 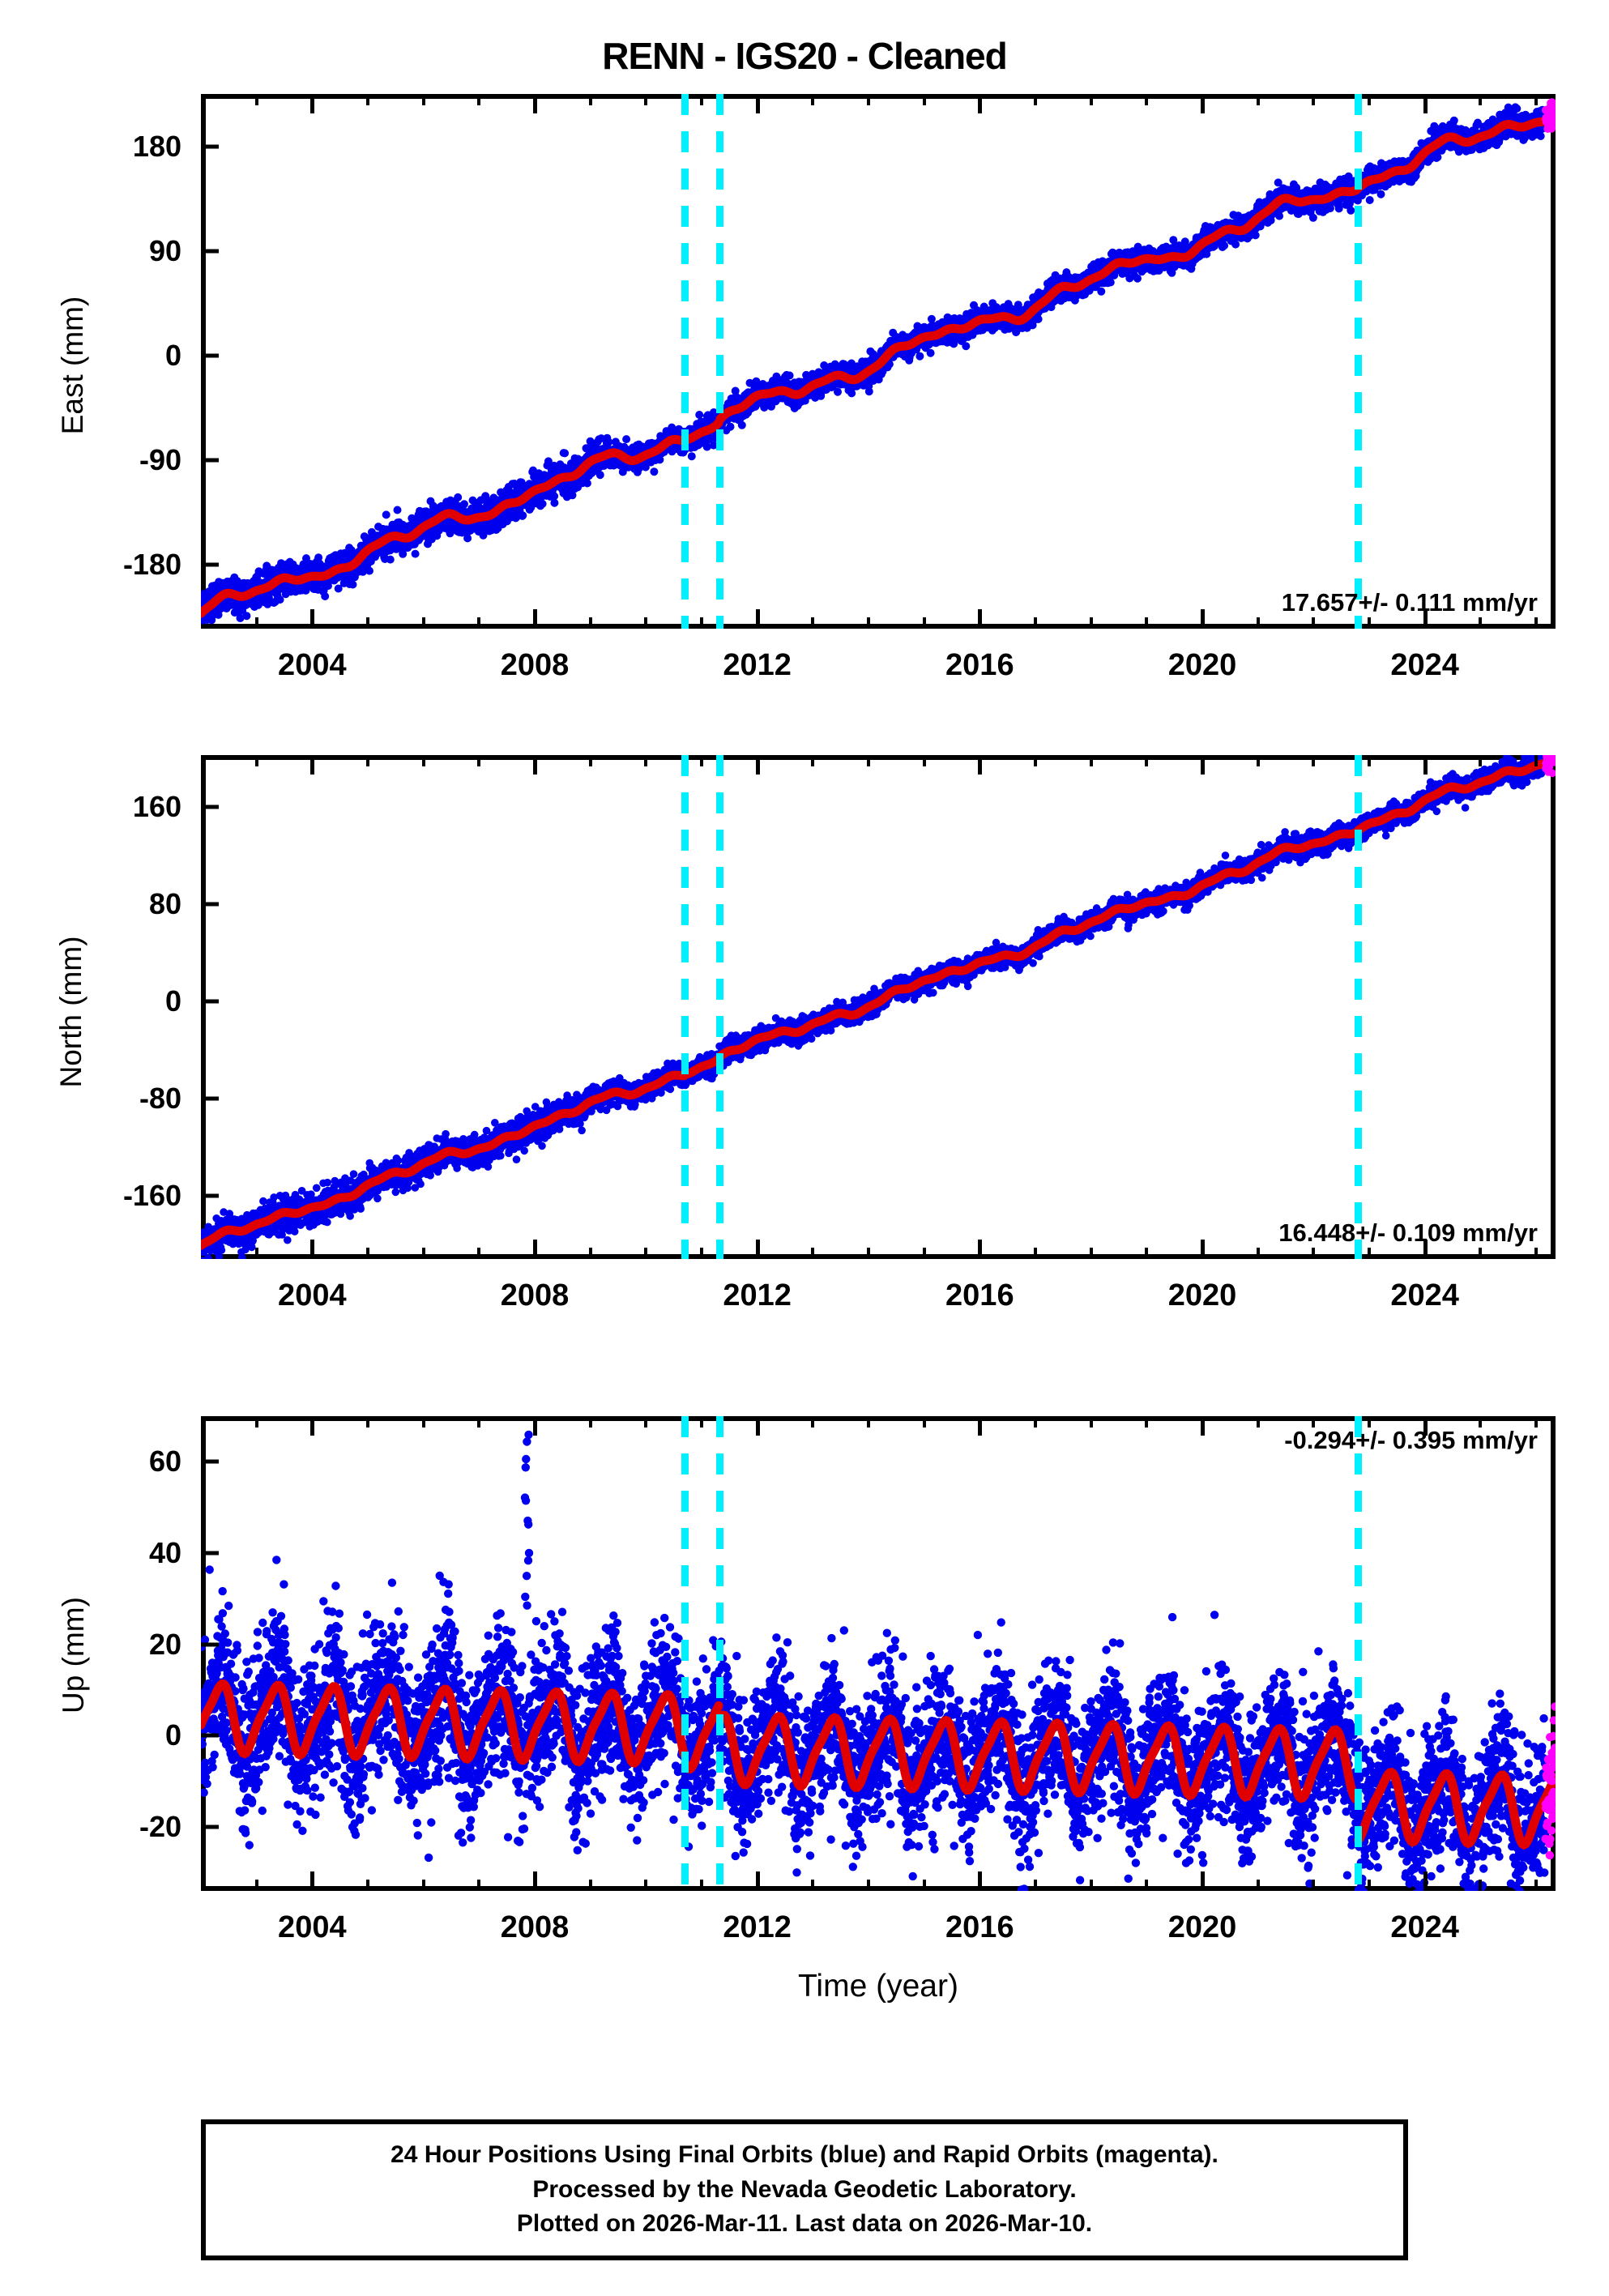 What do you see at coordinates (758, 1426) in the screenshot?
I see `x-tick-top-2012` at bounding box center [758, 1426].